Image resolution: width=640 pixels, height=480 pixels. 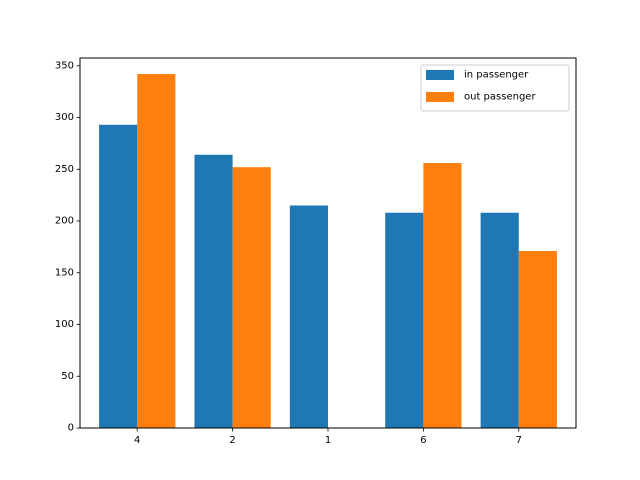 What do you see at coordinates (71, 428) in the screenshot?
I see `y-tick-label: 0` at bounding box center [71, 428].